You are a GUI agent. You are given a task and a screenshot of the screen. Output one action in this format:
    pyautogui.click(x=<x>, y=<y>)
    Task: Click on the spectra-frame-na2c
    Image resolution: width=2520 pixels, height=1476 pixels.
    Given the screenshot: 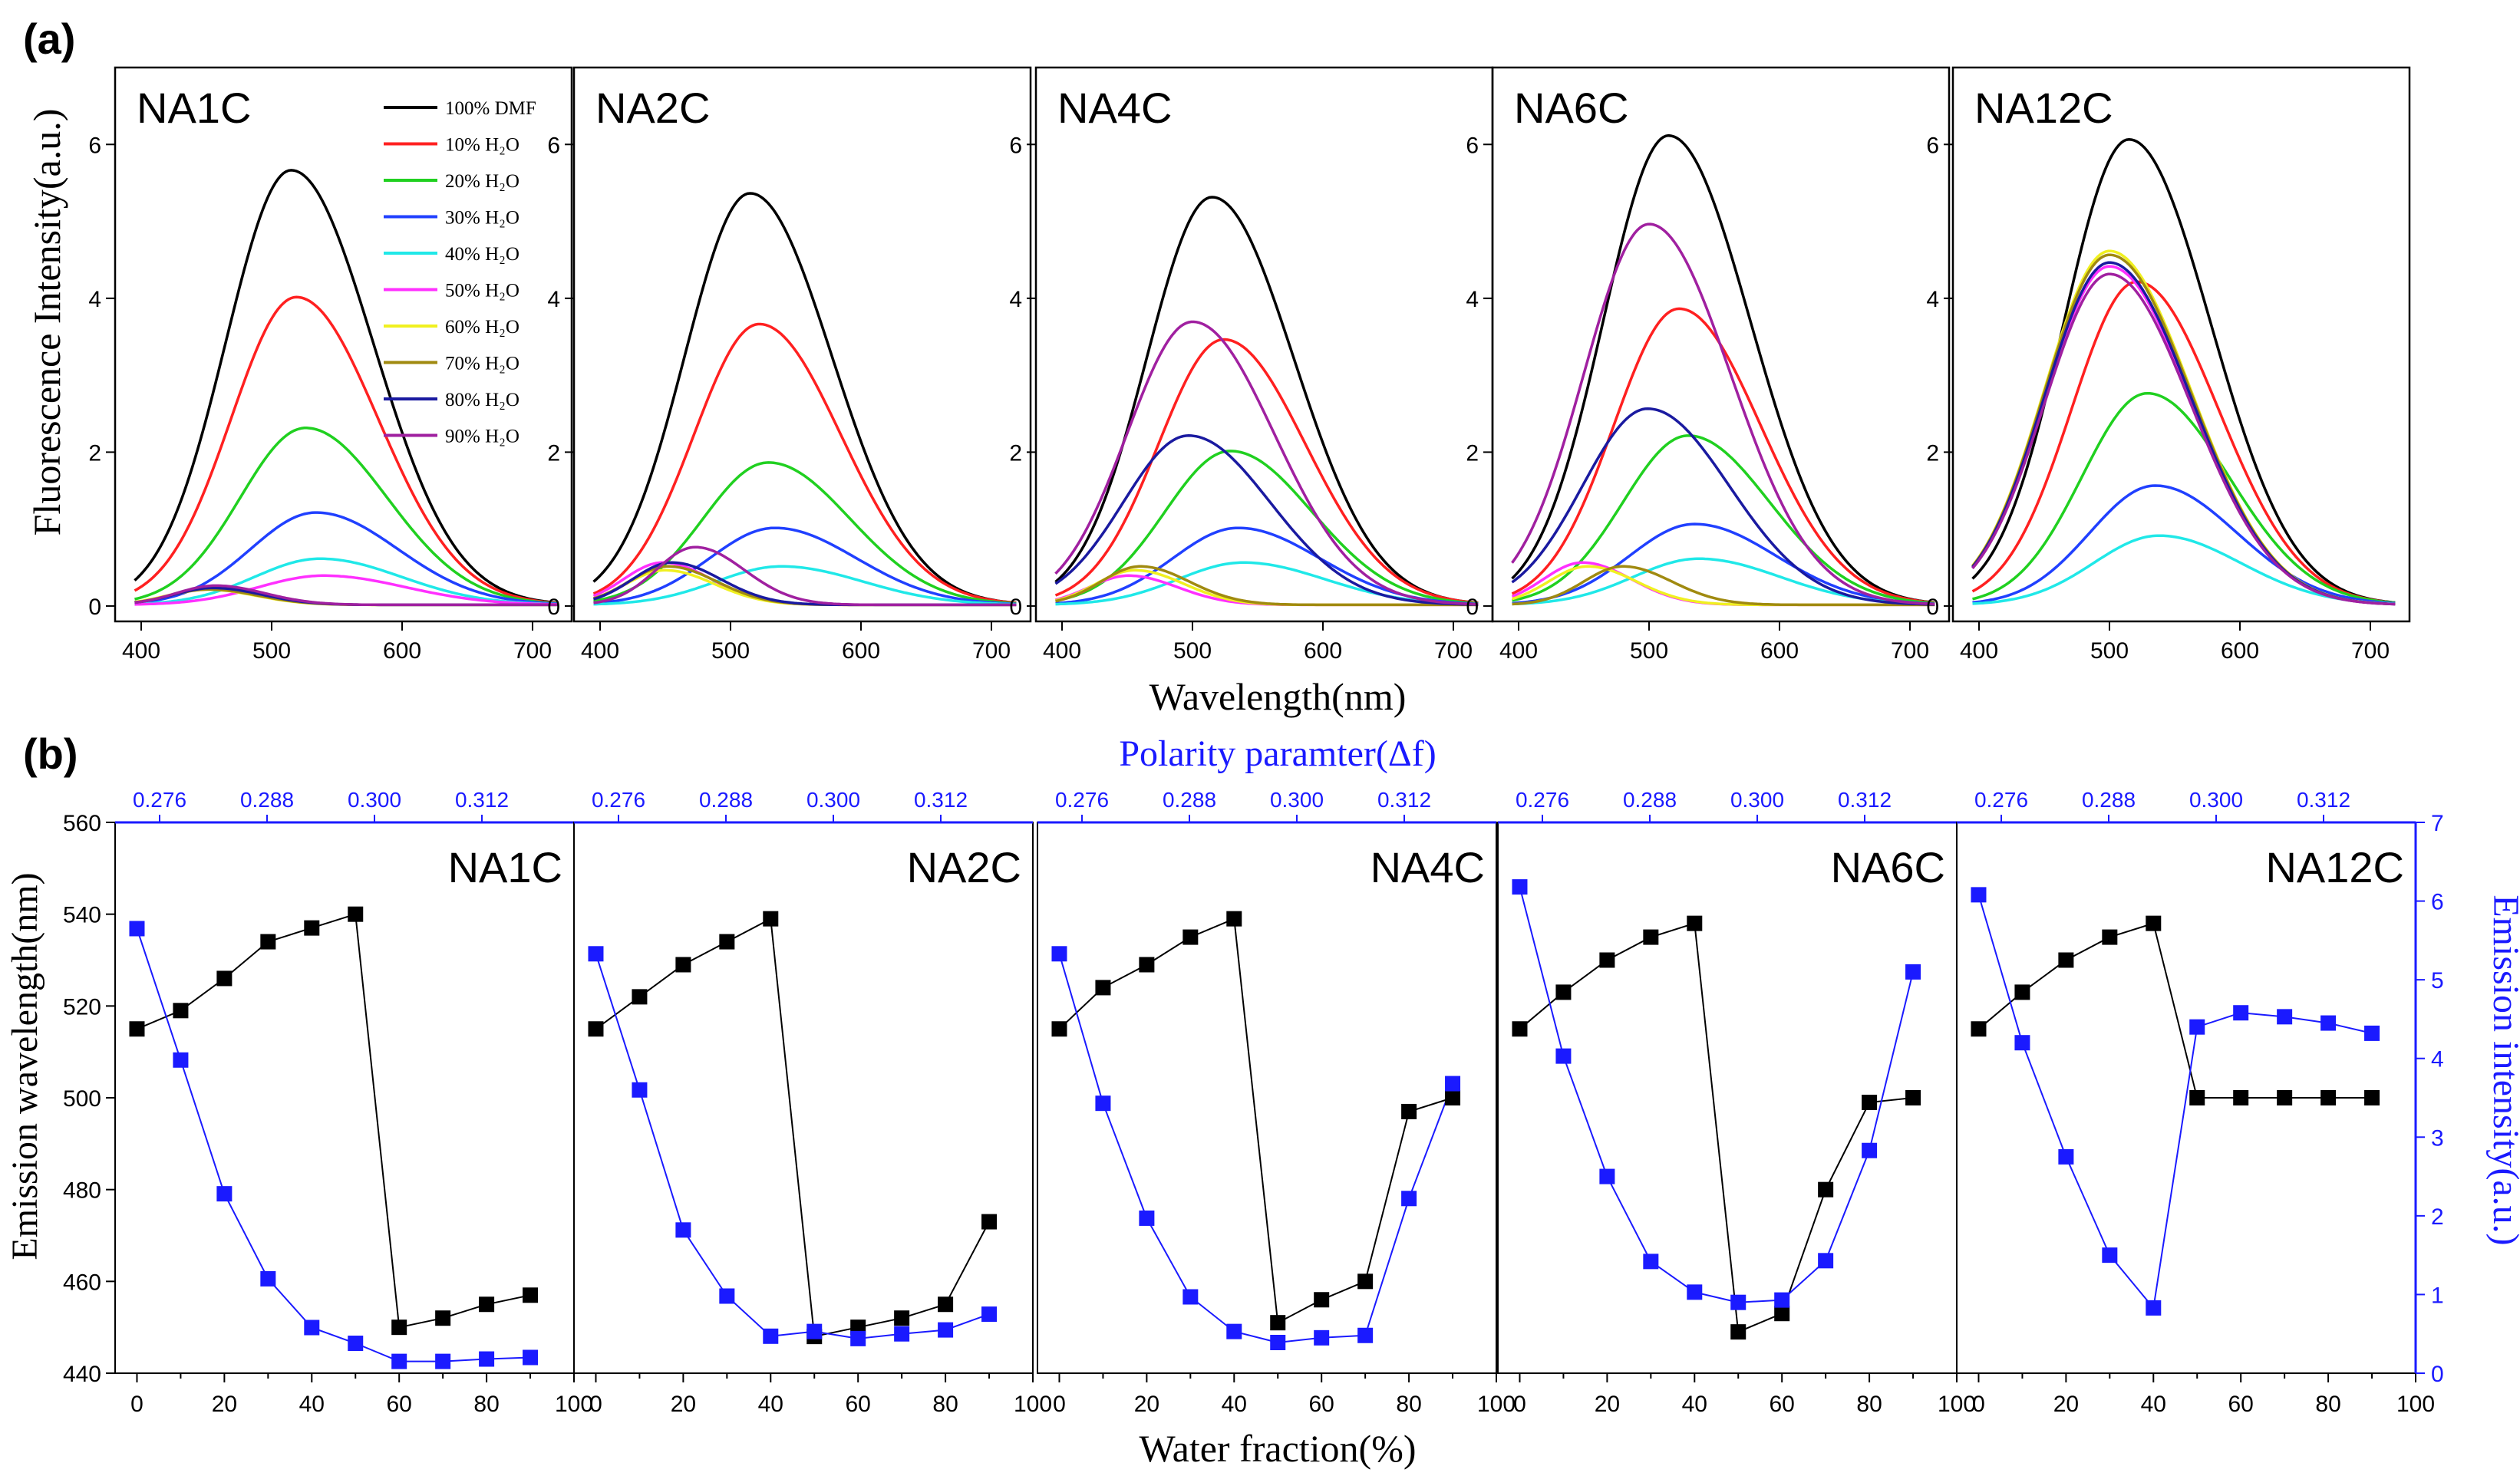 What is the action you would take?
    pyautogui.click(x=802, y=344)
    